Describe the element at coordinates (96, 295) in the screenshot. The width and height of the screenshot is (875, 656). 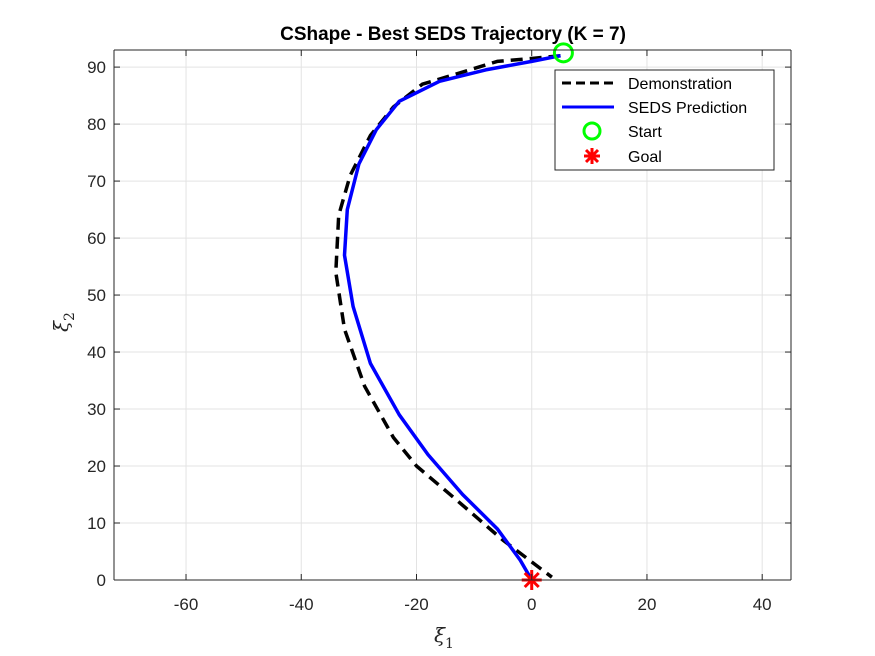
I see `y-tick-label-5: 50` at that location.